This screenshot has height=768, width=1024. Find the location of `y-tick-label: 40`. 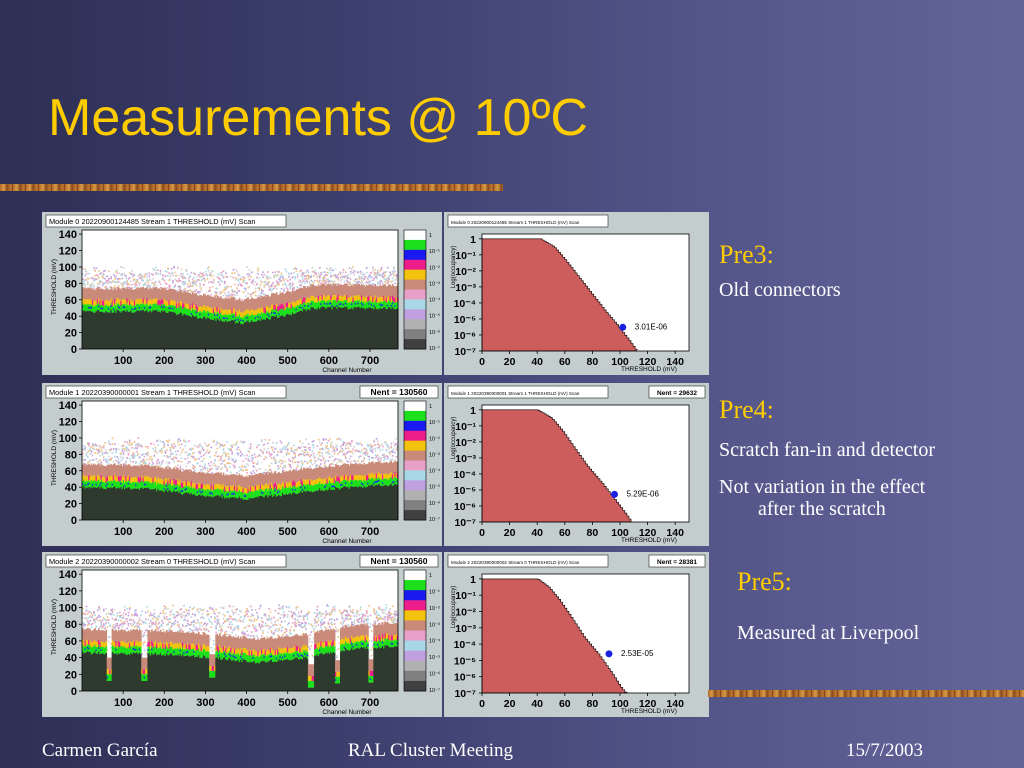

y-tick-label: 40 is located at coordinates (71, 317).